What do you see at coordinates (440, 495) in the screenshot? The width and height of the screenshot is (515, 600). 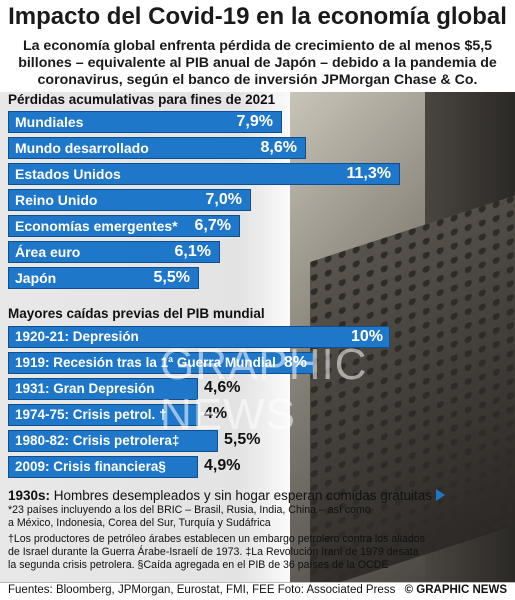 I see `caption-pointer-icon` at bounding box center [440, 495].